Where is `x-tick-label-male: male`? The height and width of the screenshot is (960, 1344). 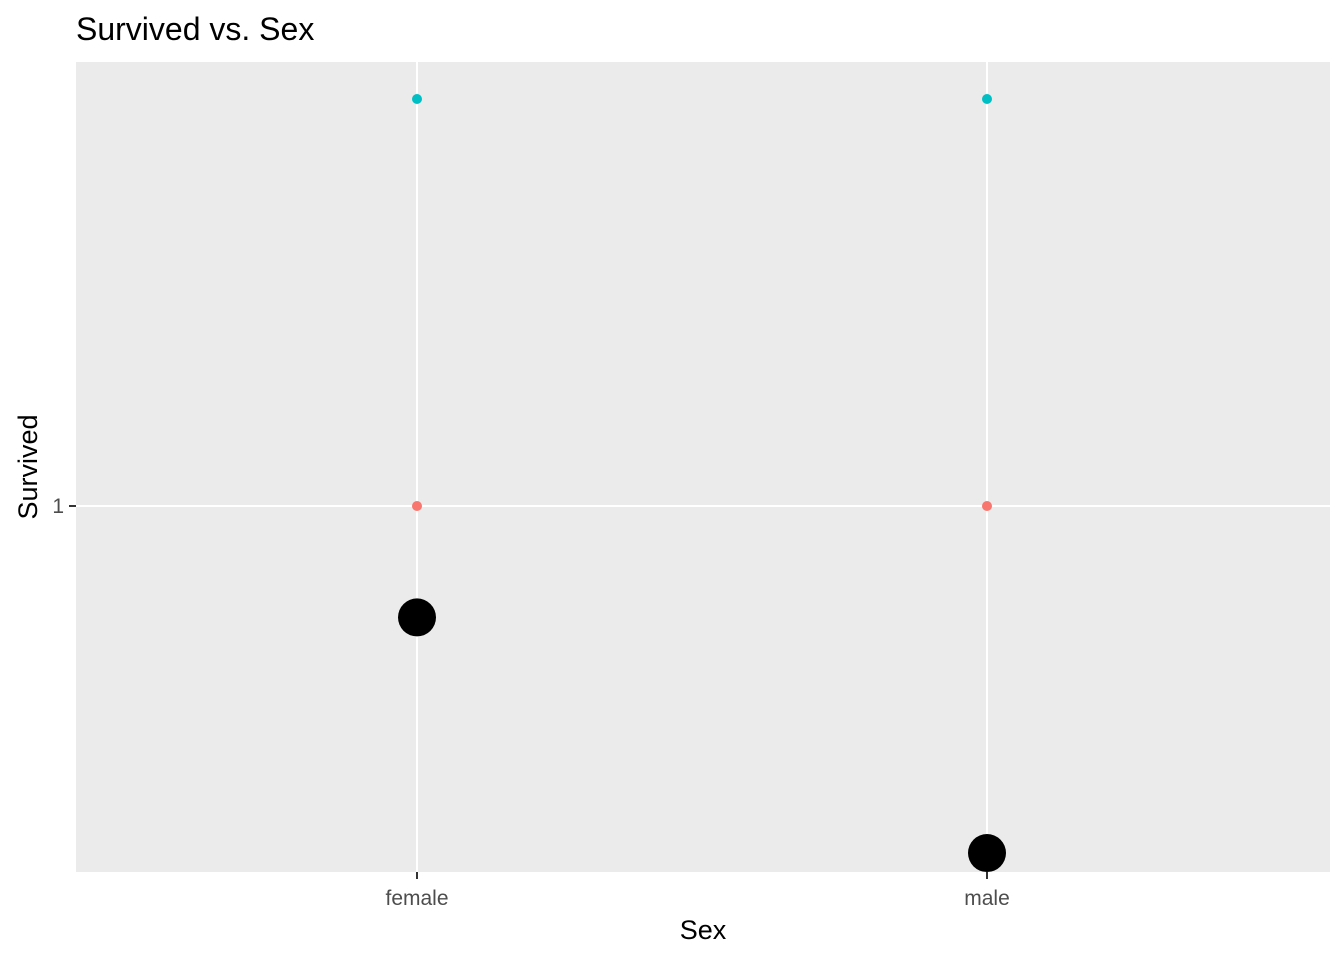
x-tick-label-male: male is located at coordinates (987, 898).